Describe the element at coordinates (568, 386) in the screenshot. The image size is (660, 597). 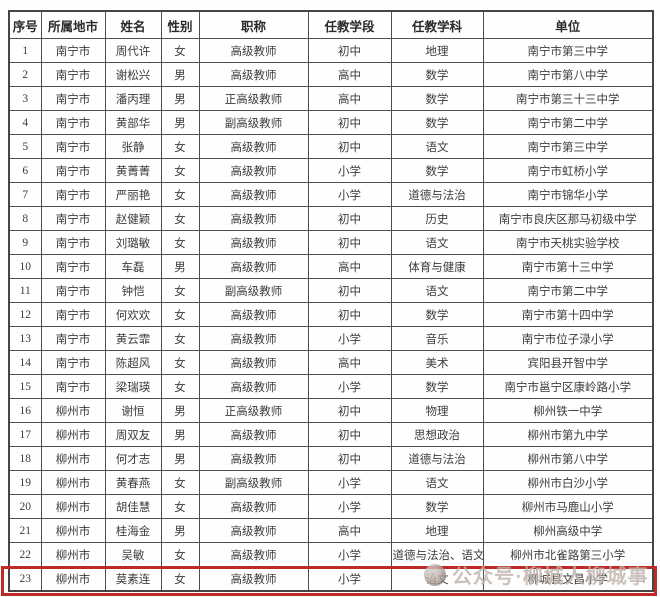
I see `table-cell: 南宁市邕宁区康岭路小学` at that location.